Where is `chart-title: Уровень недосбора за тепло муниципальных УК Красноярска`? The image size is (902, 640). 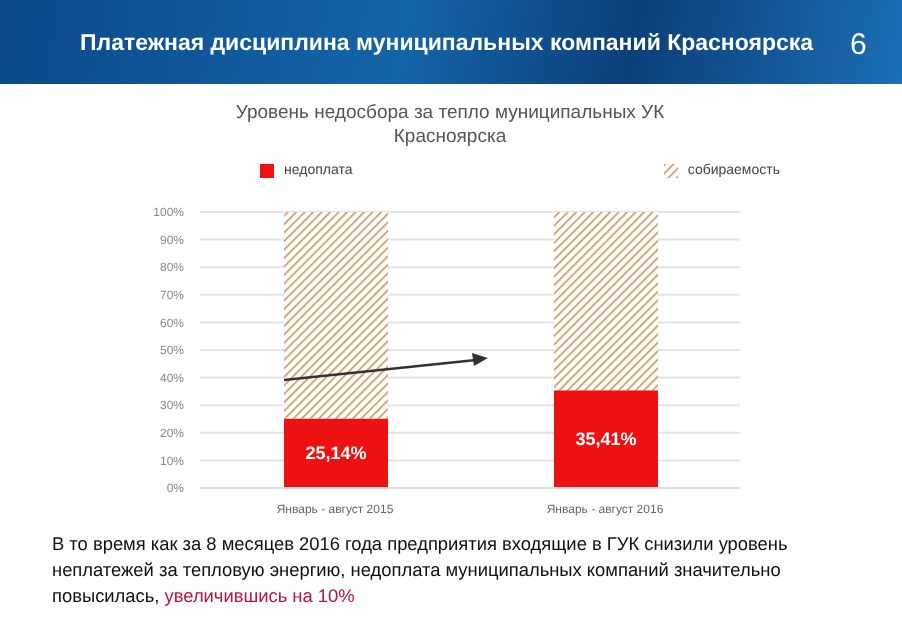 chart-title: Уровень недосбора за тепло муниципальных УК Красноярска is located at coordinates (450, 126).